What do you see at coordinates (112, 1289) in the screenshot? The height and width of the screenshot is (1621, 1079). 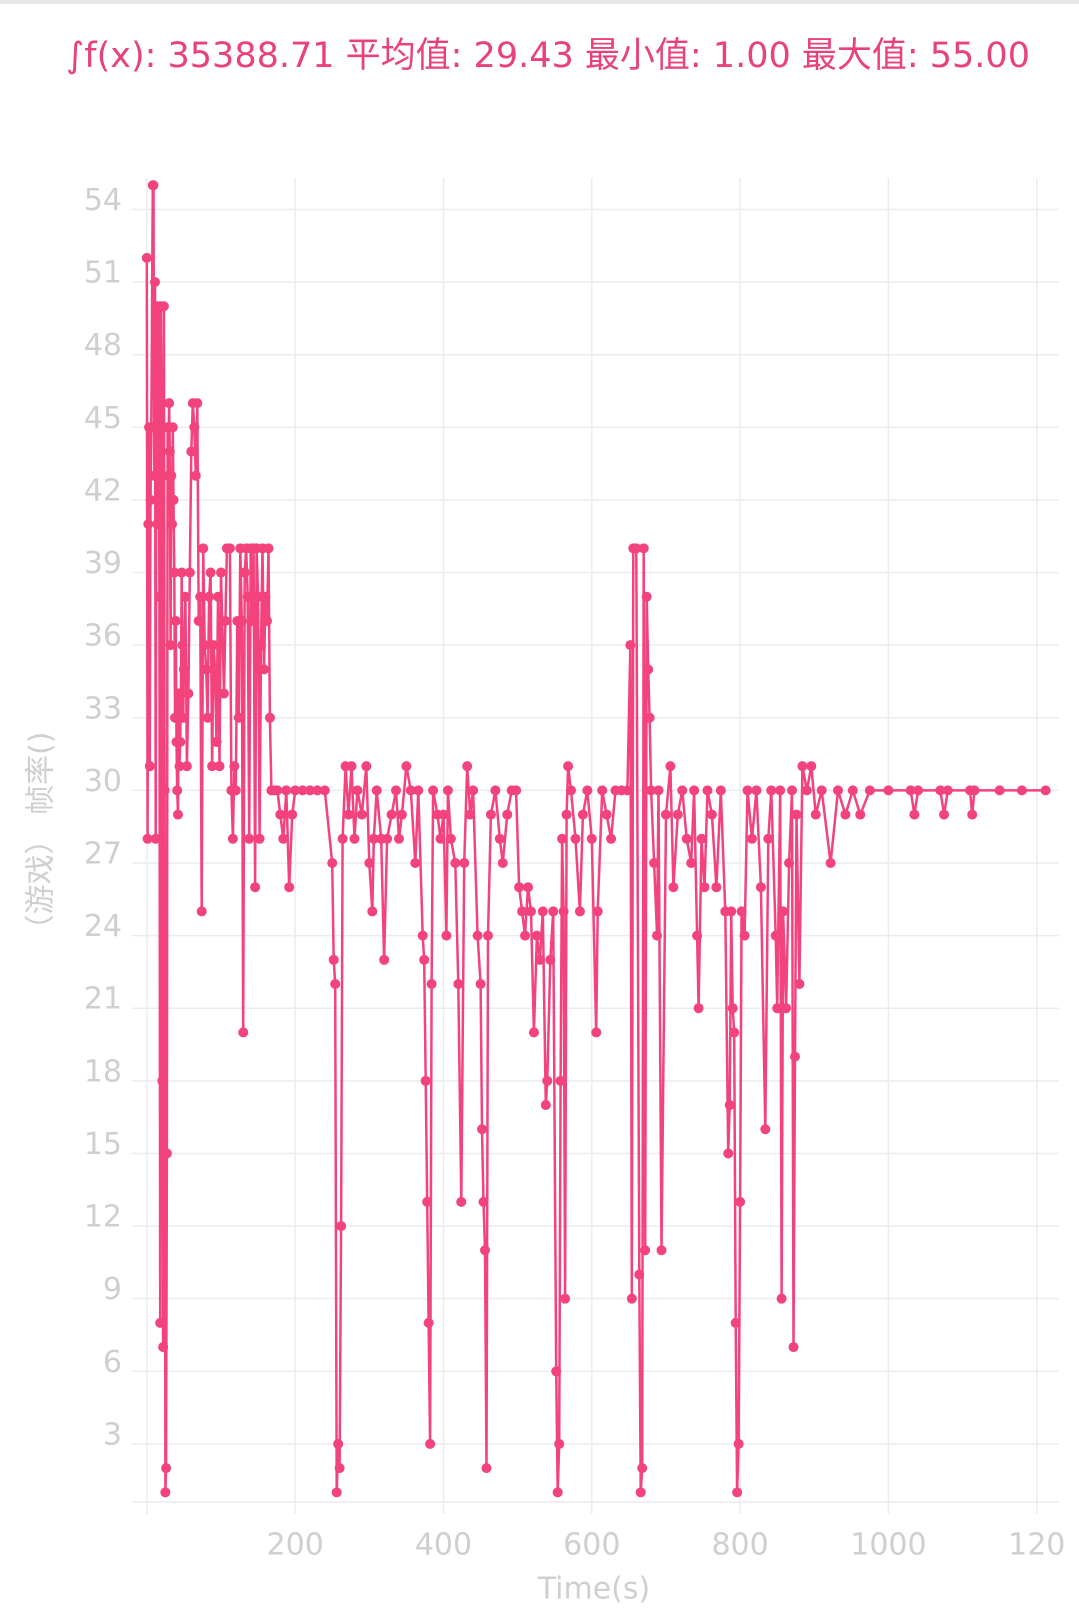 I see `y-tick-label: 9` at bounding box center [112, 1289].